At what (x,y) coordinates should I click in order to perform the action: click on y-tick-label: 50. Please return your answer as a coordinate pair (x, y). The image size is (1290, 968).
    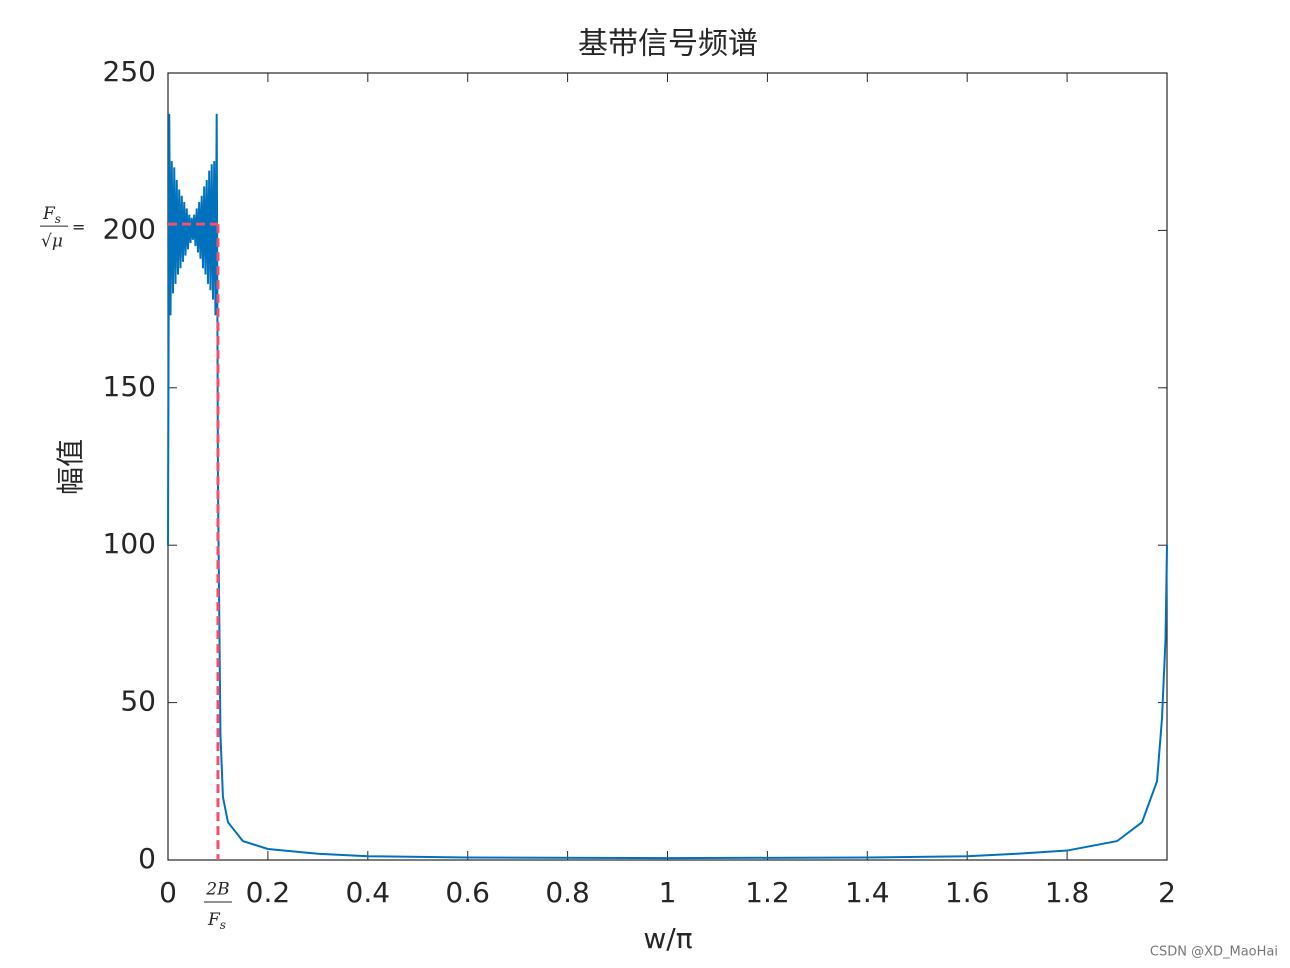
    Looking at the image, I should click on (138, 701).